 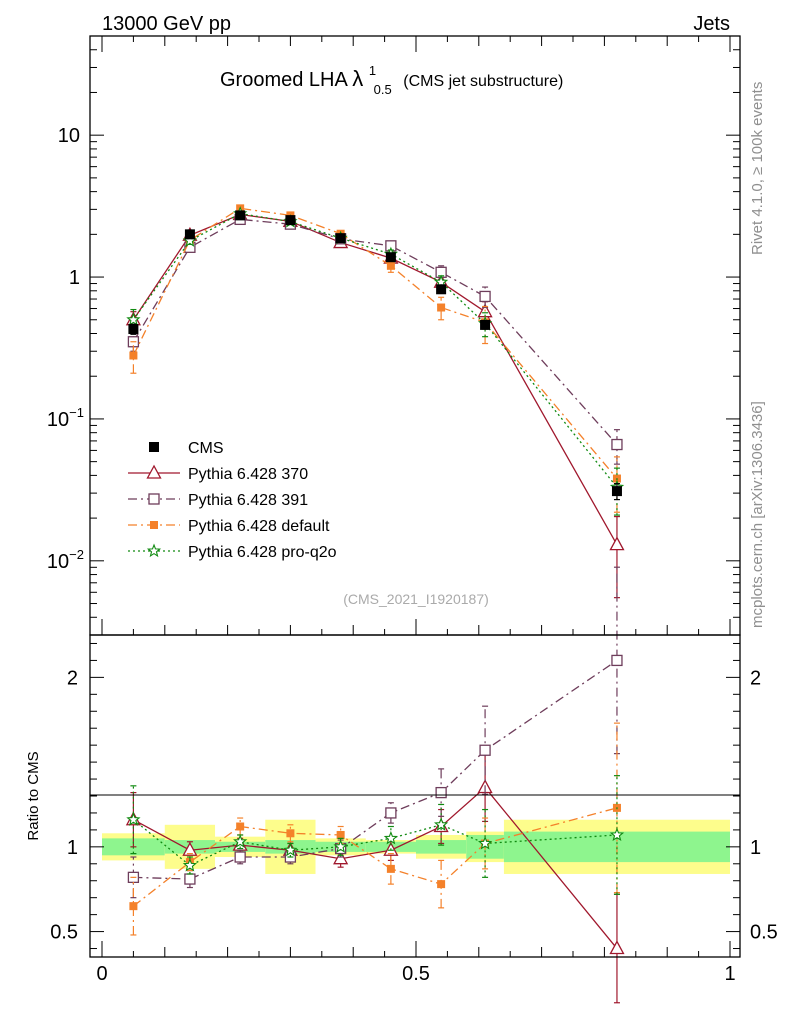 I want to click on legend-pdefault-marker, so click(x=154, y=525).